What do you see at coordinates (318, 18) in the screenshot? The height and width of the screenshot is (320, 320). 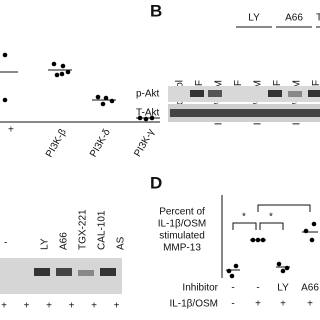 I see `group-label: T` at bounding box center [318, 18].